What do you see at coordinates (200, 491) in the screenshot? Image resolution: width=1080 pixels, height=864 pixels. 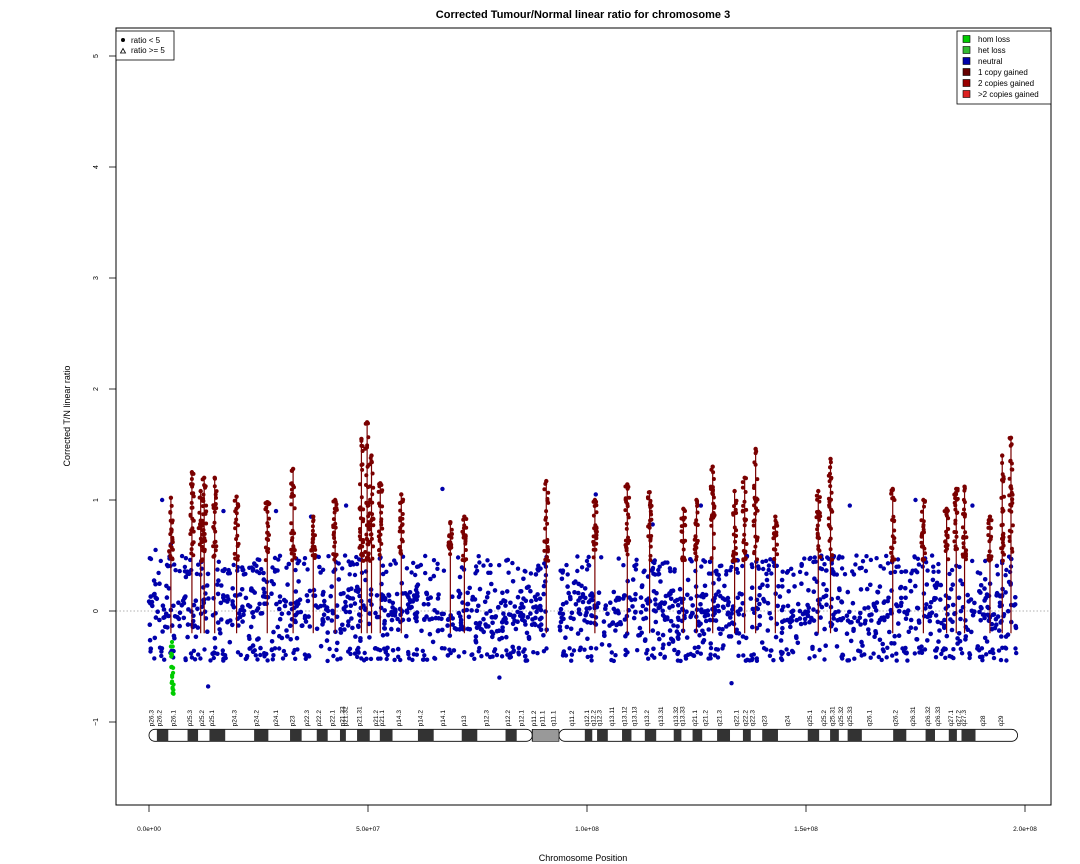 I see `gain-peak-point` at bounding box center [200, 491].